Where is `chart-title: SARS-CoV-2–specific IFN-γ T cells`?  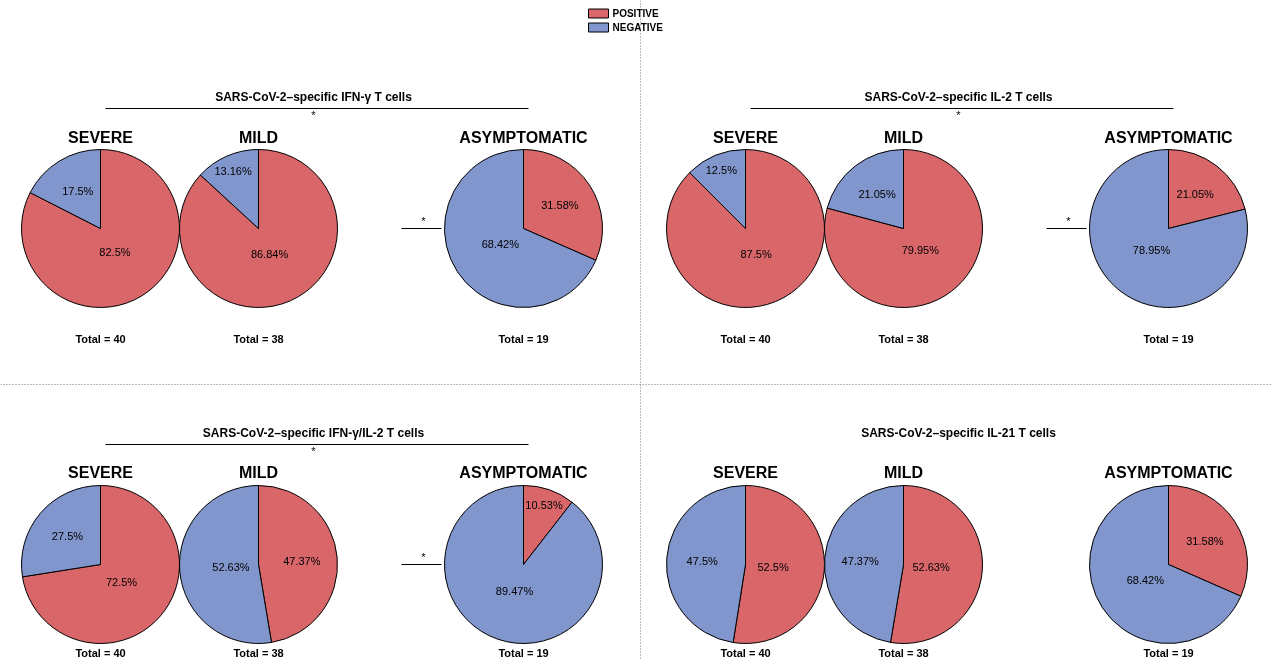 chart-title: SARS-CoV-2–specific IFN-γ T cells is located at coordinates (314, 96).